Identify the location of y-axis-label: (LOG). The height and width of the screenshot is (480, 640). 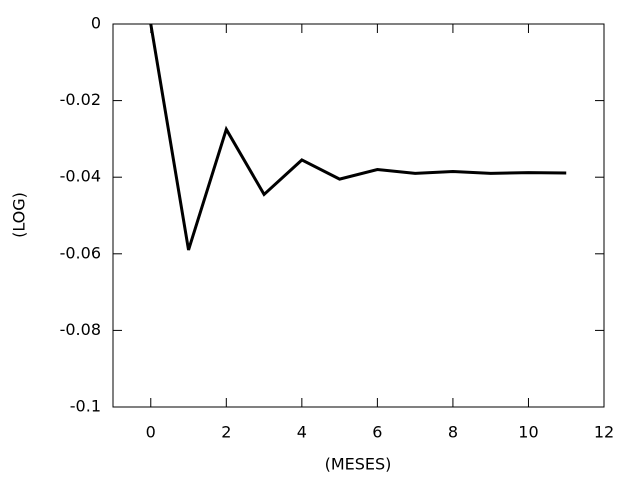
(19, 215).